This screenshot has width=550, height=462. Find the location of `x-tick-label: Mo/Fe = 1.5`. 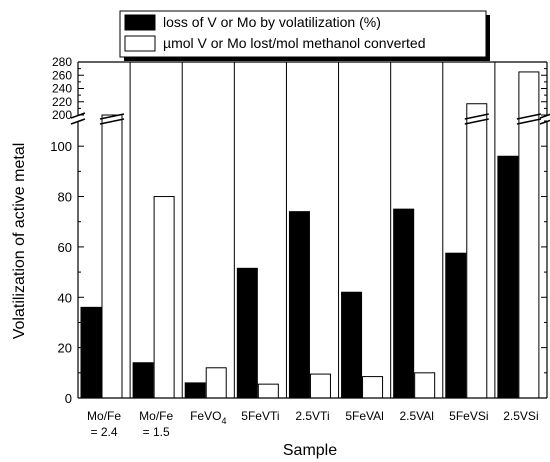

x-tick-label: Mo/Fe = 1.5 is located at coordinates (156, 424).